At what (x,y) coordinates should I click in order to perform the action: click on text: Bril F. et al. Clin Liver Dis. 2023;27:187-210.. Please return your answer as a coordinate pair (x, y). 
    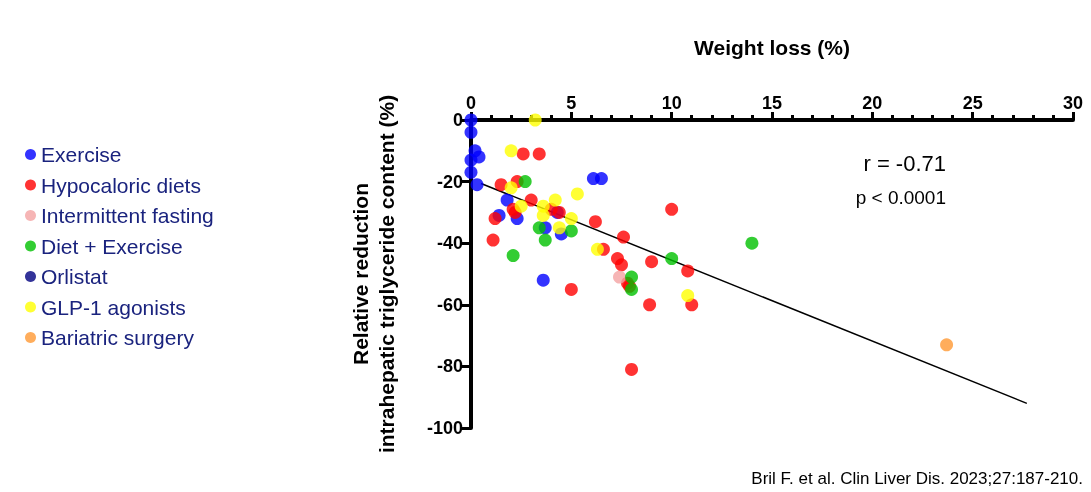
    Looking at the image, I should click on (917, 478).